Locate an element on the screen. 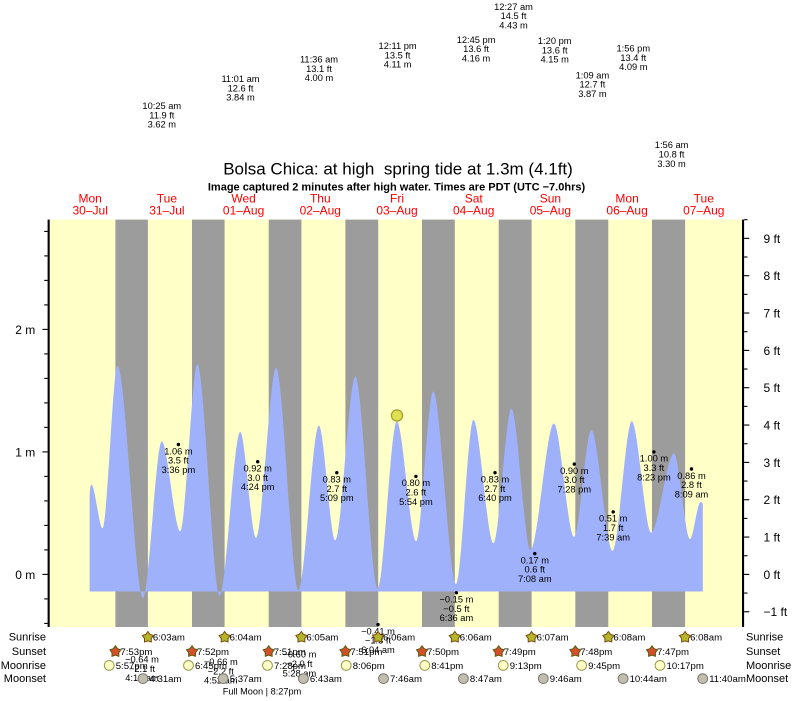  svg-text: 4:31am is located at coordinates (166, 679).